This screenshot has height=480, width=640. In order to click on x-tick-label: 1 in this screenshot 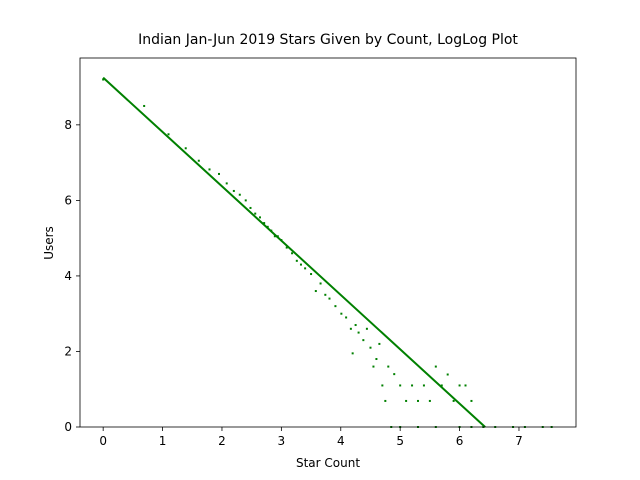, I will do `click(163, 441)`.